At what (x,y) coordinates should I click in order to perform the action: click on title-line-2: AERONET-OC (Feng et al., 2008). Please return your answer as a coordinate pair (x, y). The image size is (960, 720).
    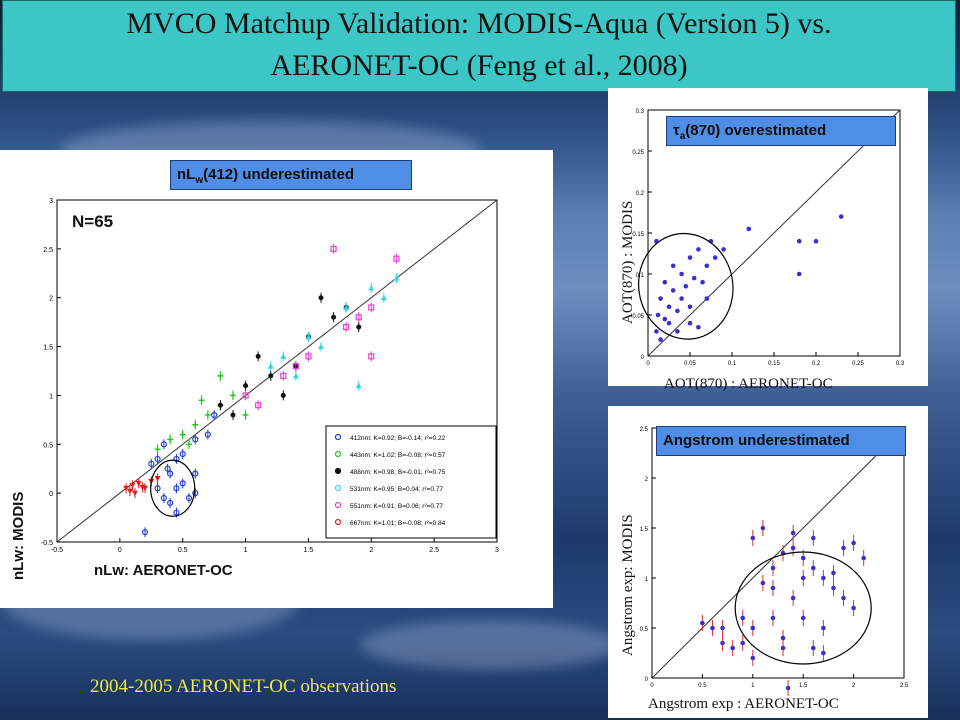
    Looking at the image, I should click on (479, 65).